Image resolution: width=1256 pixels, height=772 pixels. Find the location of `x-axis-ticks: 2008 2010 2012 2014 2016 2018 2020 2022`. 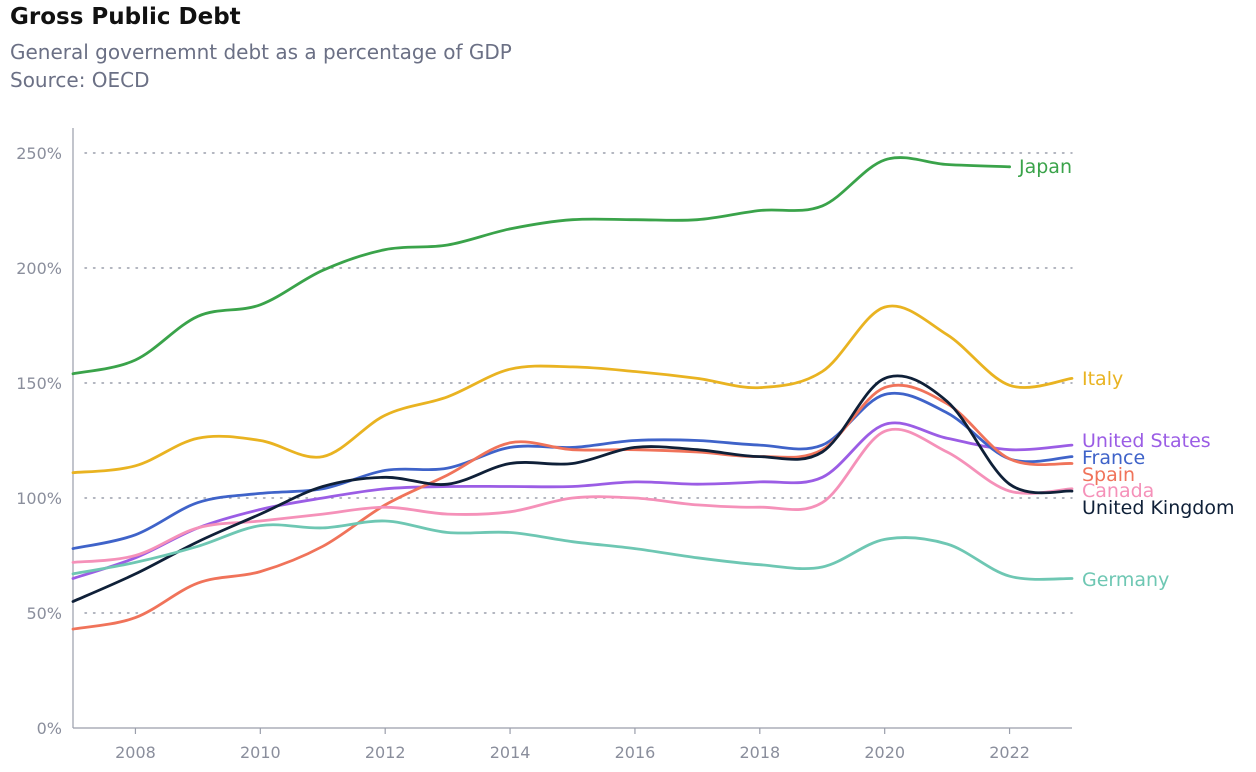

x-axis-ticks: 2008 2010 2012 2014 2016 2018 2020 2022 is located at coordinates (572, 745).